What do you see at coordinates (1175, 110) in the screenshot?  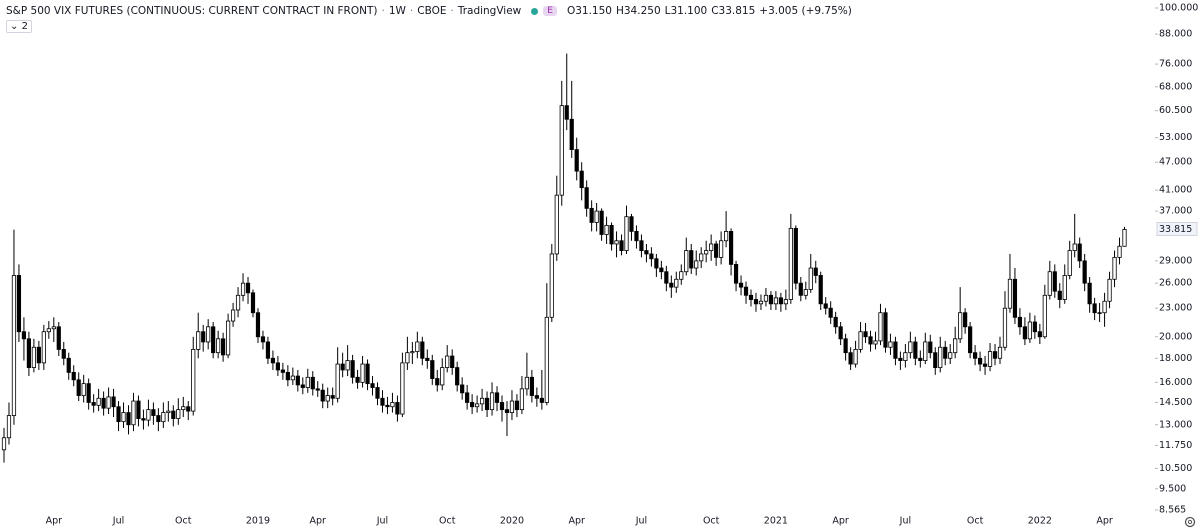 I see `y-tick-label: 60.500` at bounding box center [1175, 110].